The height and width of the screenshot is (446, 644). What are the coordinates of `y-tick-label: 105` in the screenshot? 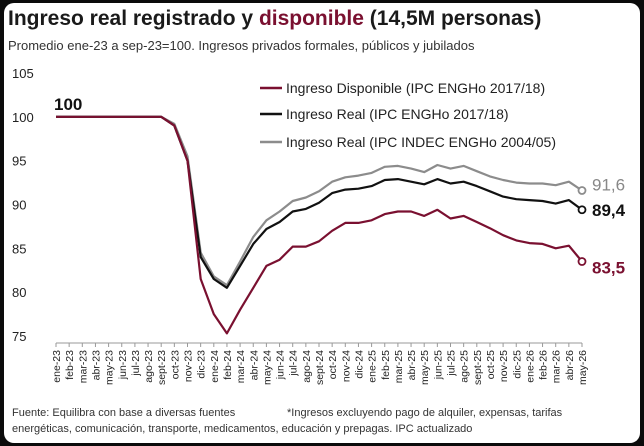 It's located at (23, 73).